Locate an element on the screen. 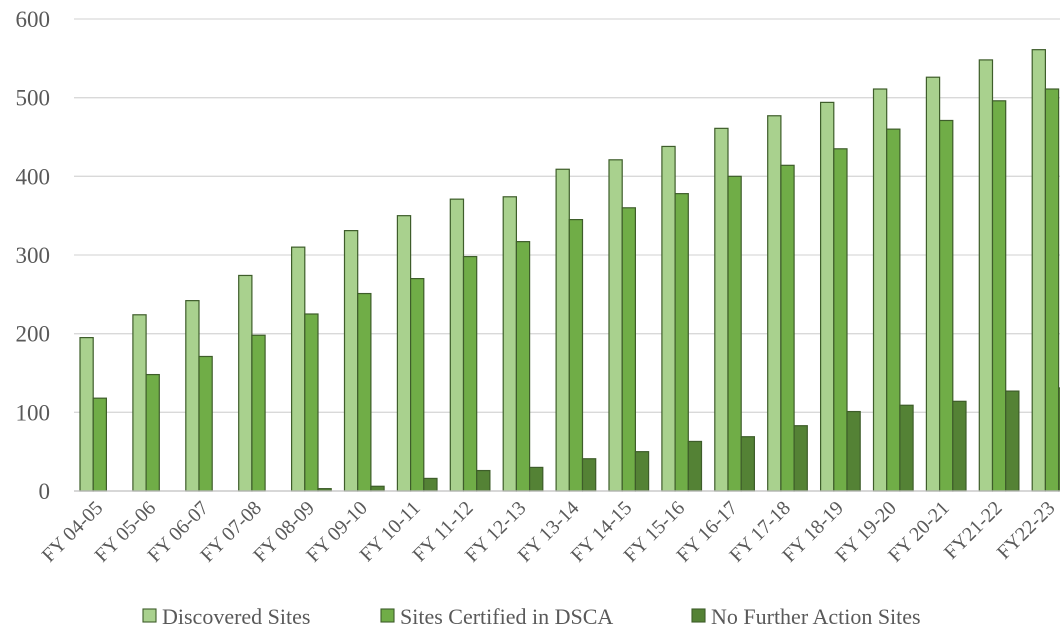  legend-item: Sites Certified in DSCA is located at coordinates (496, 616).